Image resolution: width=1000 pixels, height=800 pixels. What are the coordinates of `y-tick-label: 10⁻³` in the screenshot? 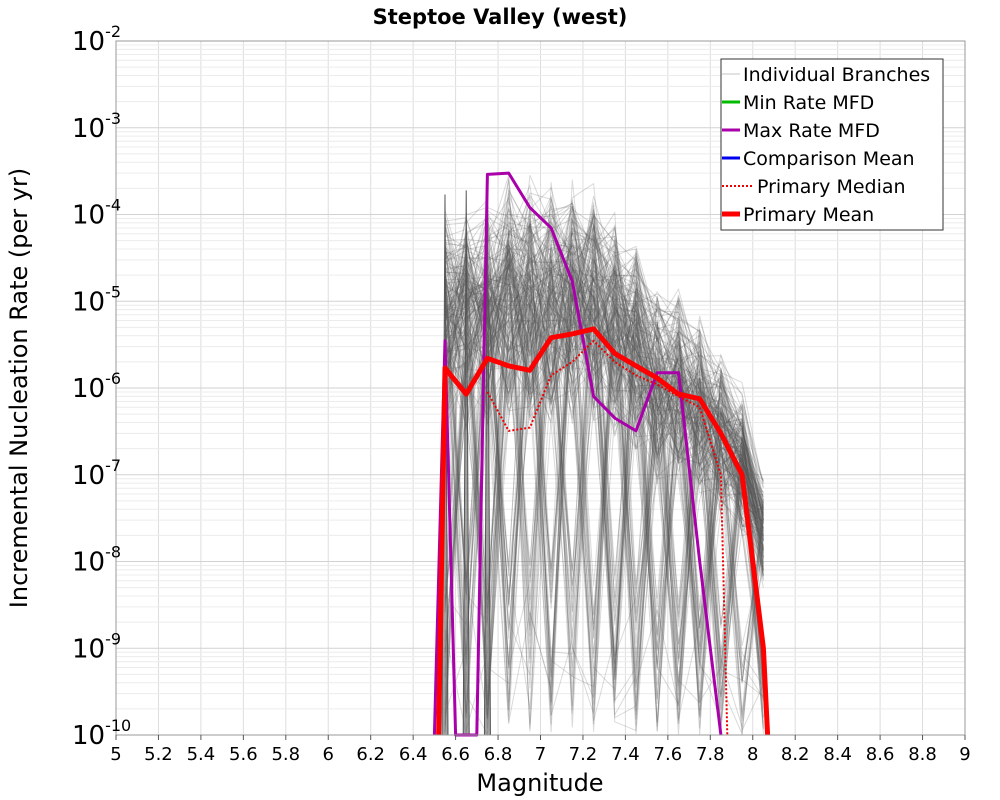 It's located at (96, 126).